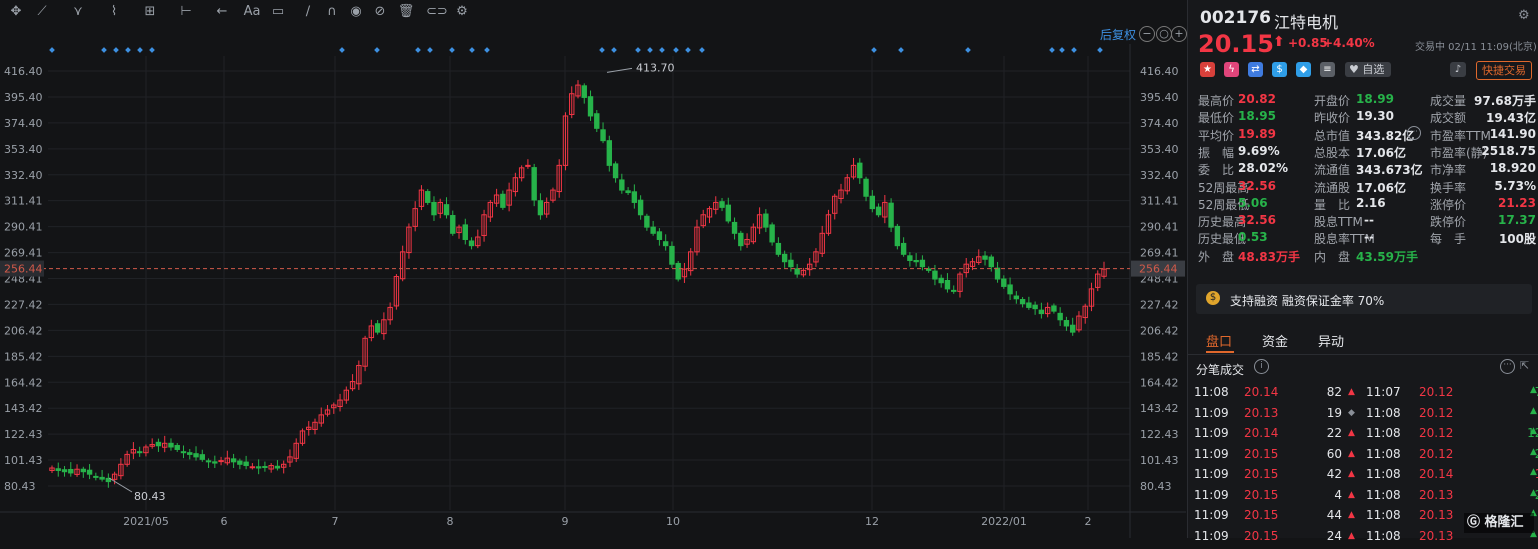 This screenshot has width=1538, height=549. I want to click on quick-trade-button: 快捷交易, so click(1504, 70).